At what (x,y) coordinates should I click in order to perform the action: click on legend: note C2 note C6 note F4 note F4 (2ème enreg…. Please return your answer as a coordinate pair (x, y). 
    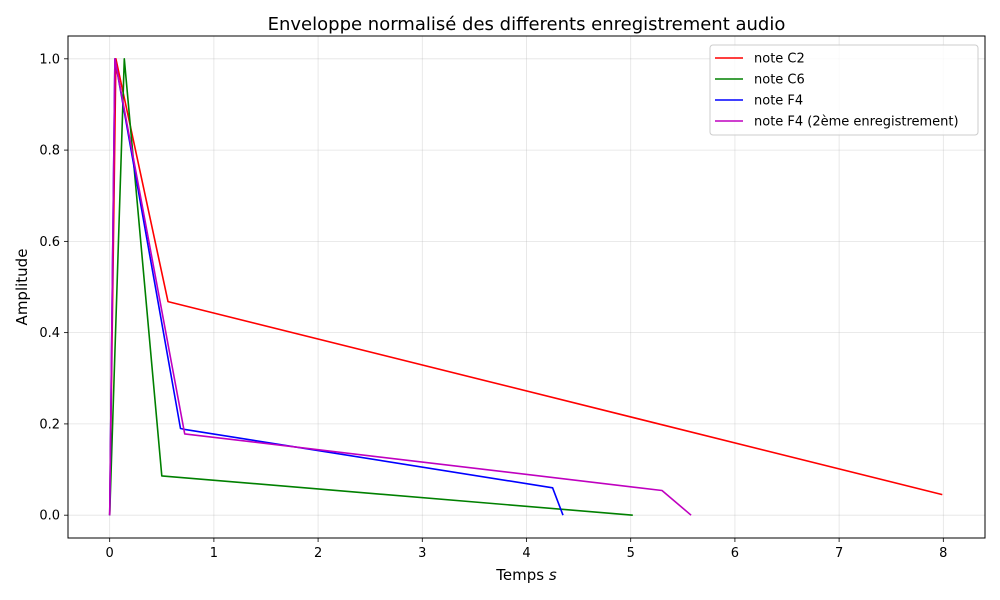
    Looking at the image, I should click on (844, 90).